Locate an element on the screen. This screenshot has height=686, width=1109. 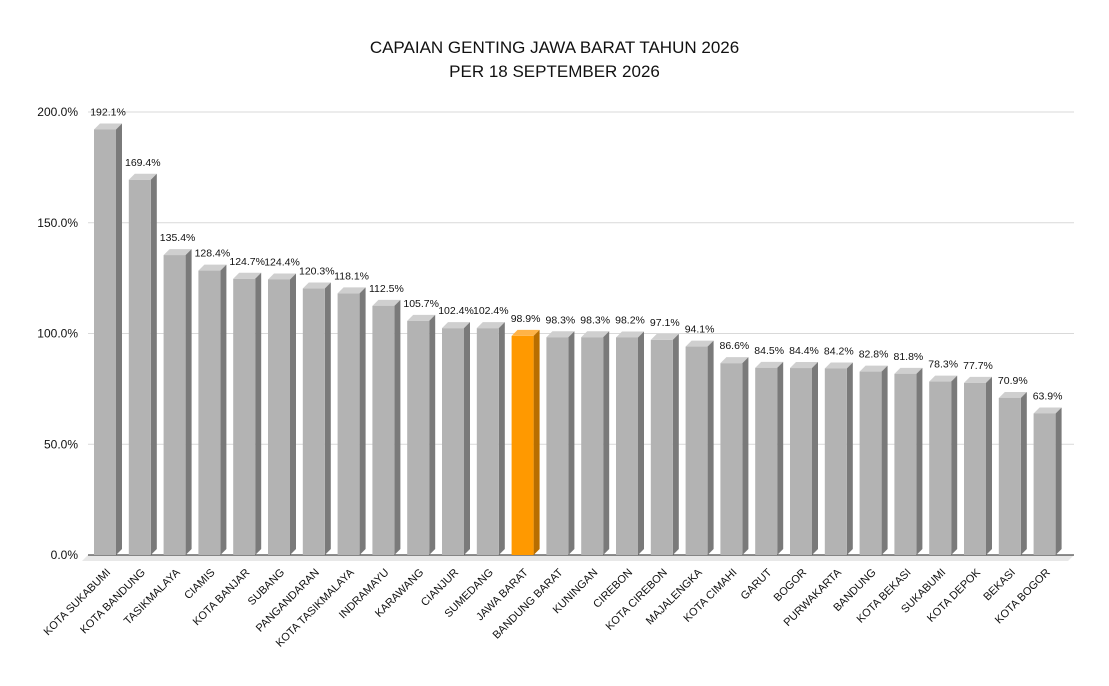
data-label: 112.5% is located at coordinates (386, 289).